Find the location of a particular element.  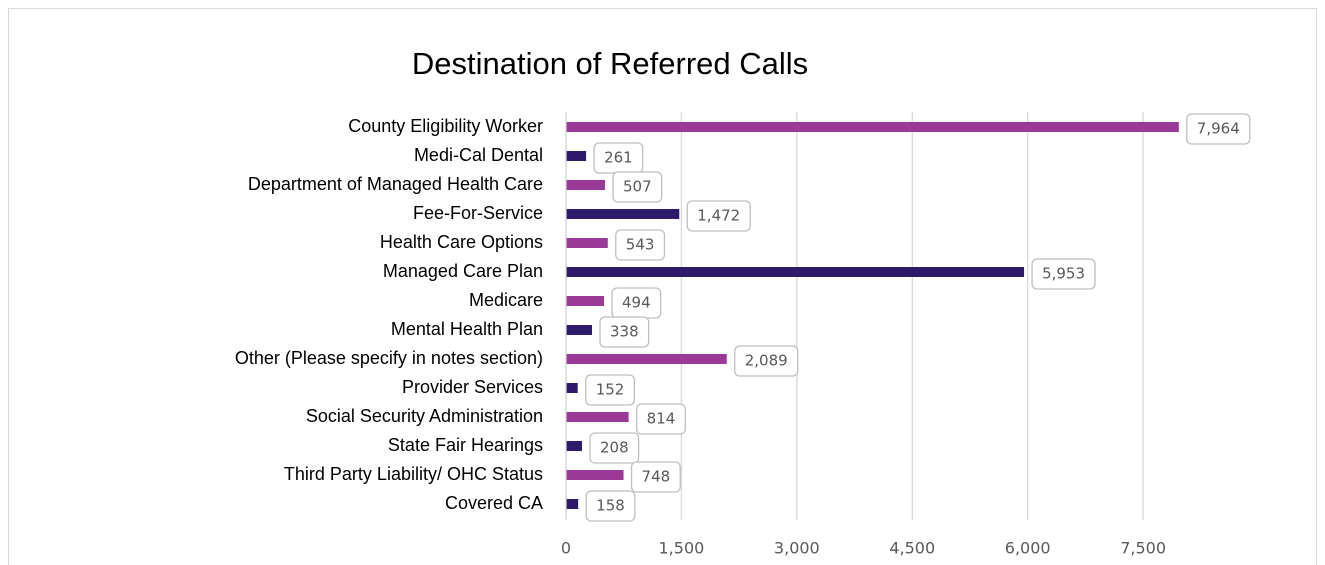

chart-title: Destination of Referred Calls is located at coordinates (610, 63).